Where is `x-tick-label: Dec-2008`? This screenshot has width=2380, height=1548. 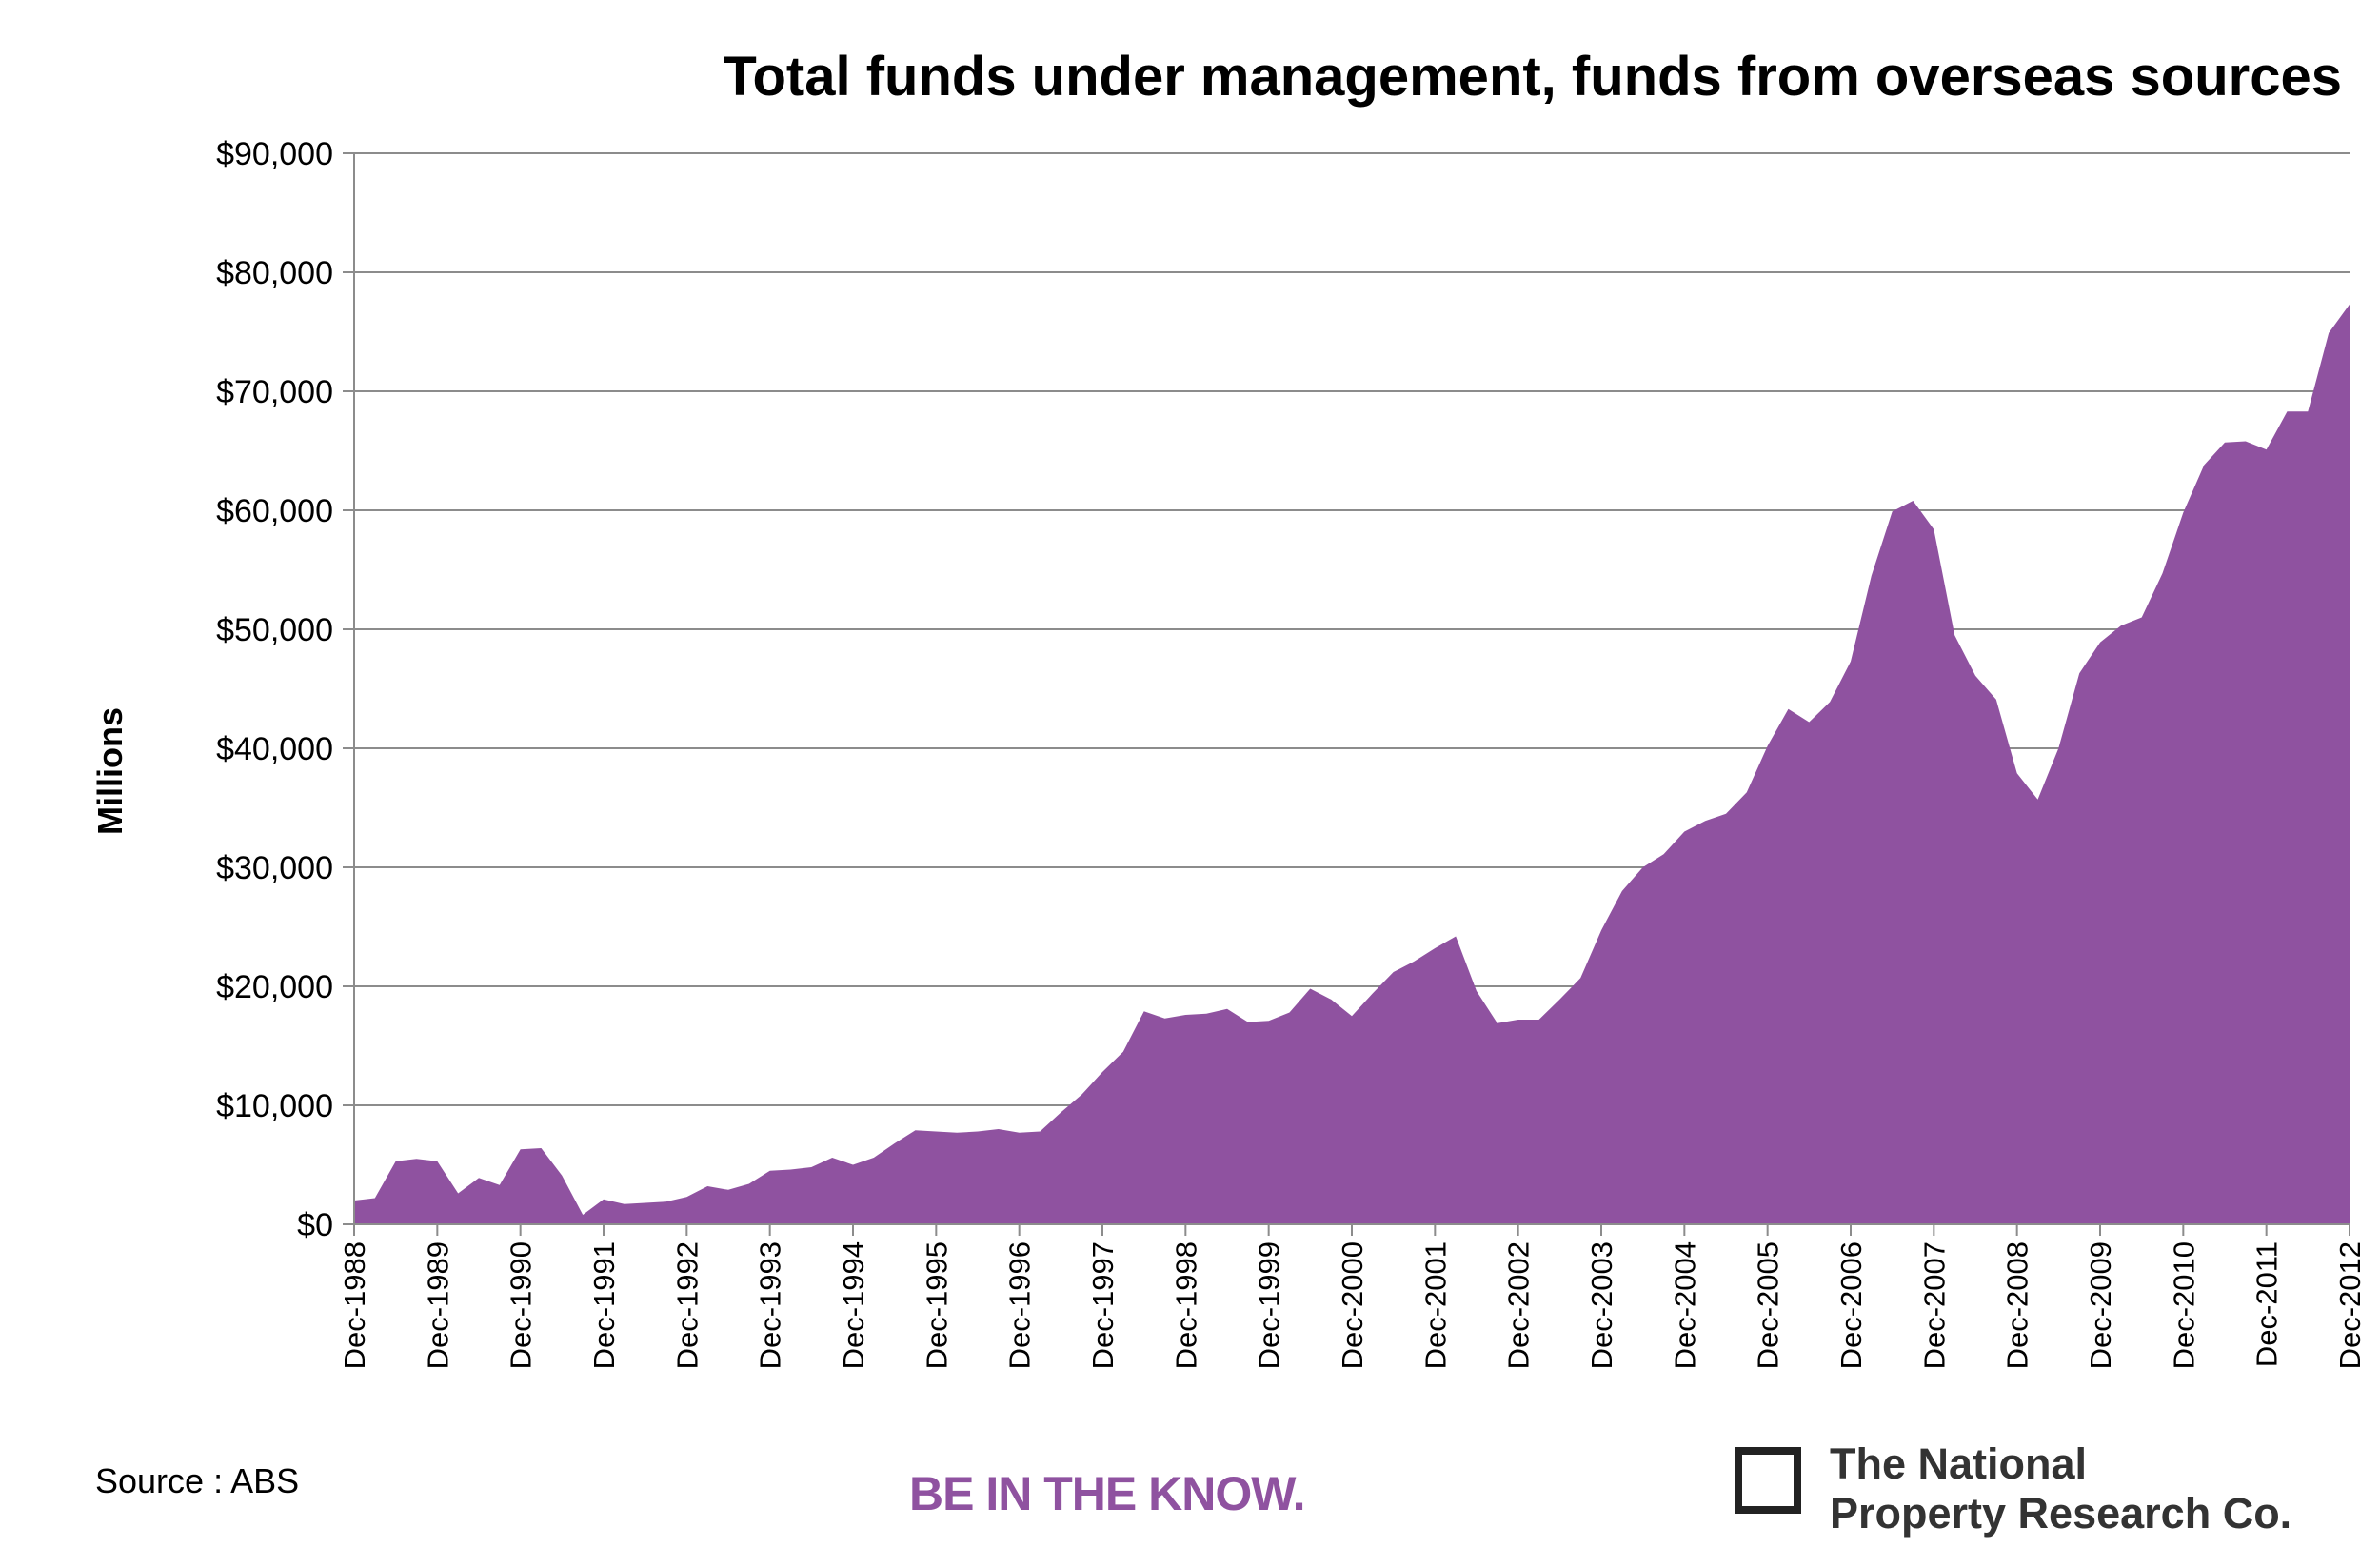 x-tick-label: Dec-2008 is located at coordinates (2017, 1305).